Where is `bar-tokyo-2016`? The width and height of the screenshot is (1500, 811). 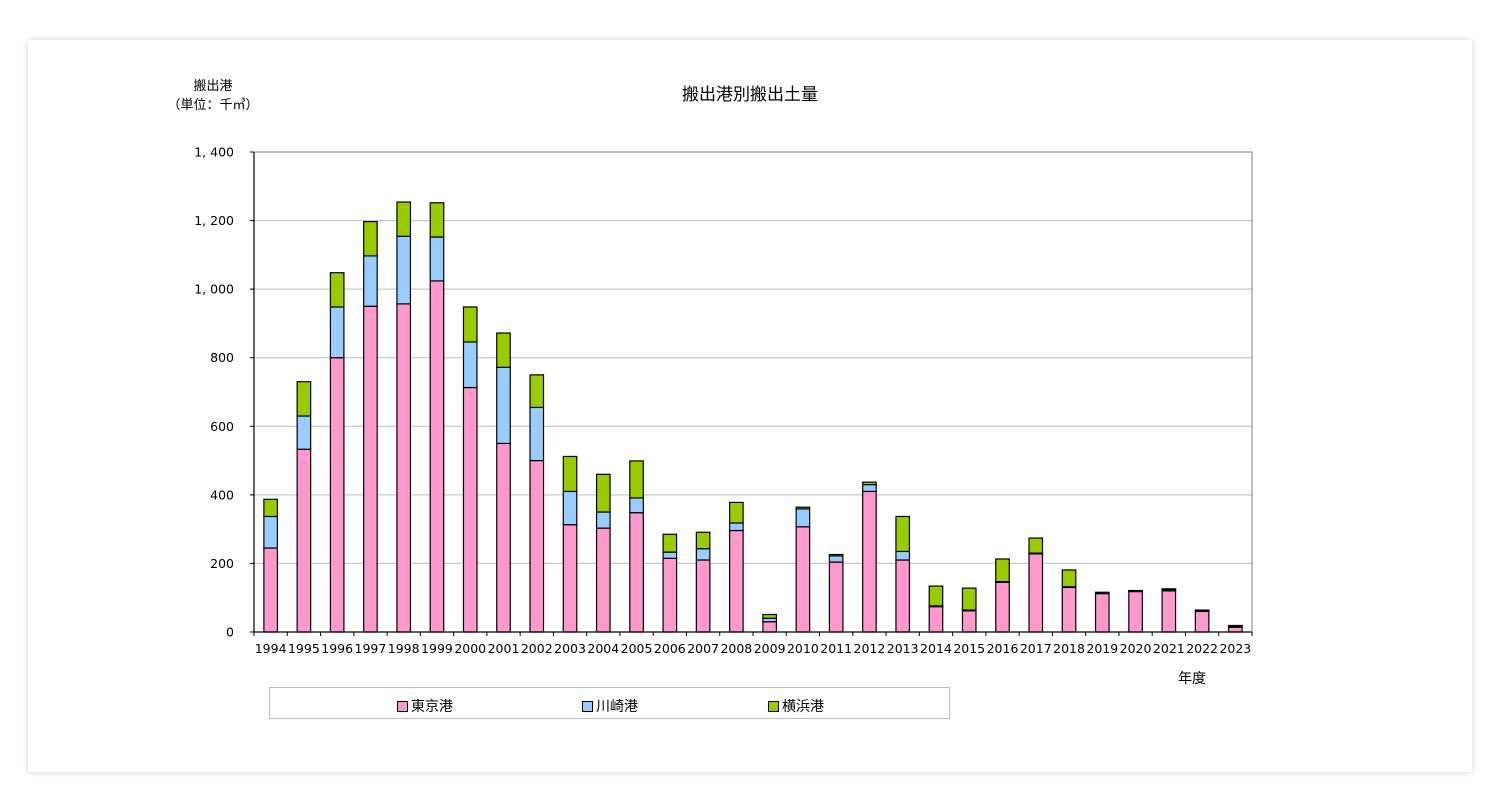
bar-tokyo-2016 is located at coordinates (1002, 607).